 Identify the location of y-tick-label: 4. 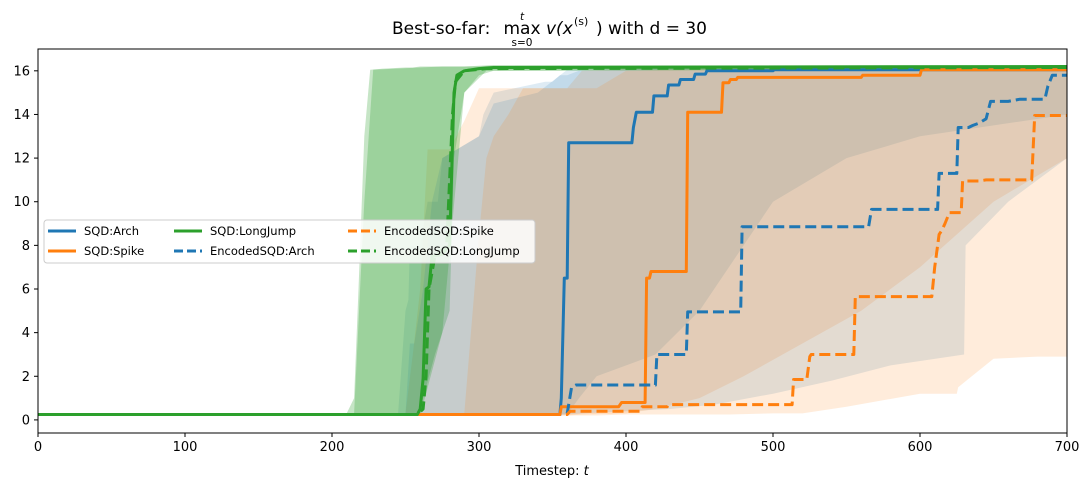
(26, 333).